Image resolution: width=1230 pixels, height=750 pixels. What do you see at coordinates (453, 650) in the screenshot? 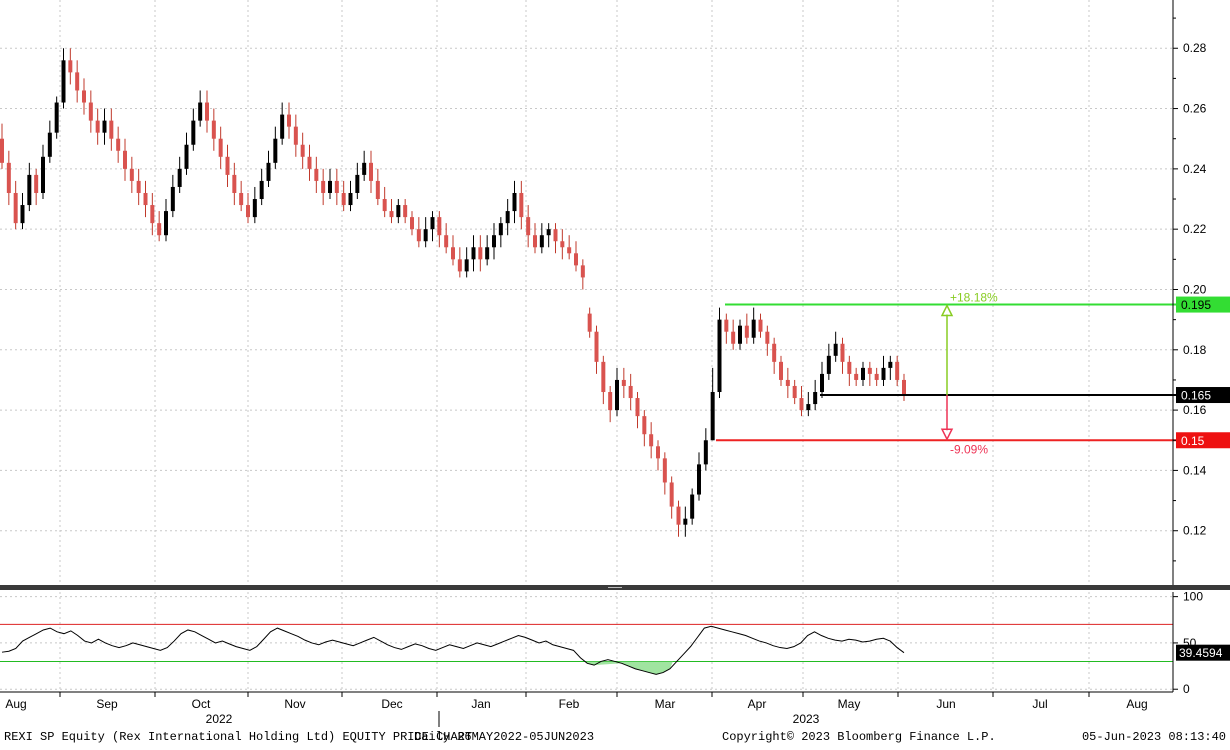
I see `rsi-line` at bounding box center [453, 650].